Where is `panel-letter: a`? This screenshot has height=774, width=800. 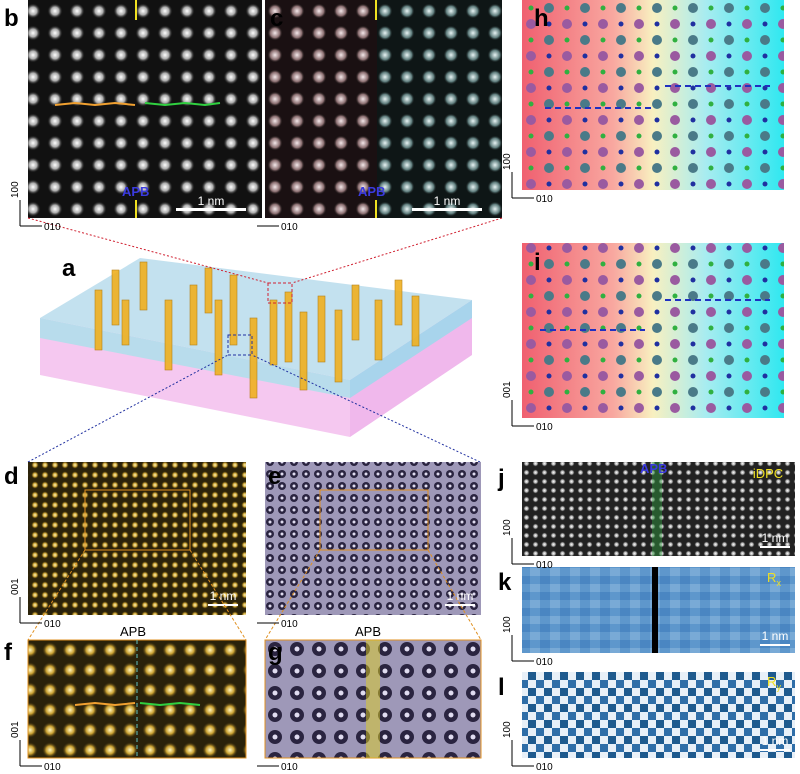 panel-letter: a is located at coordinates (69, 268).